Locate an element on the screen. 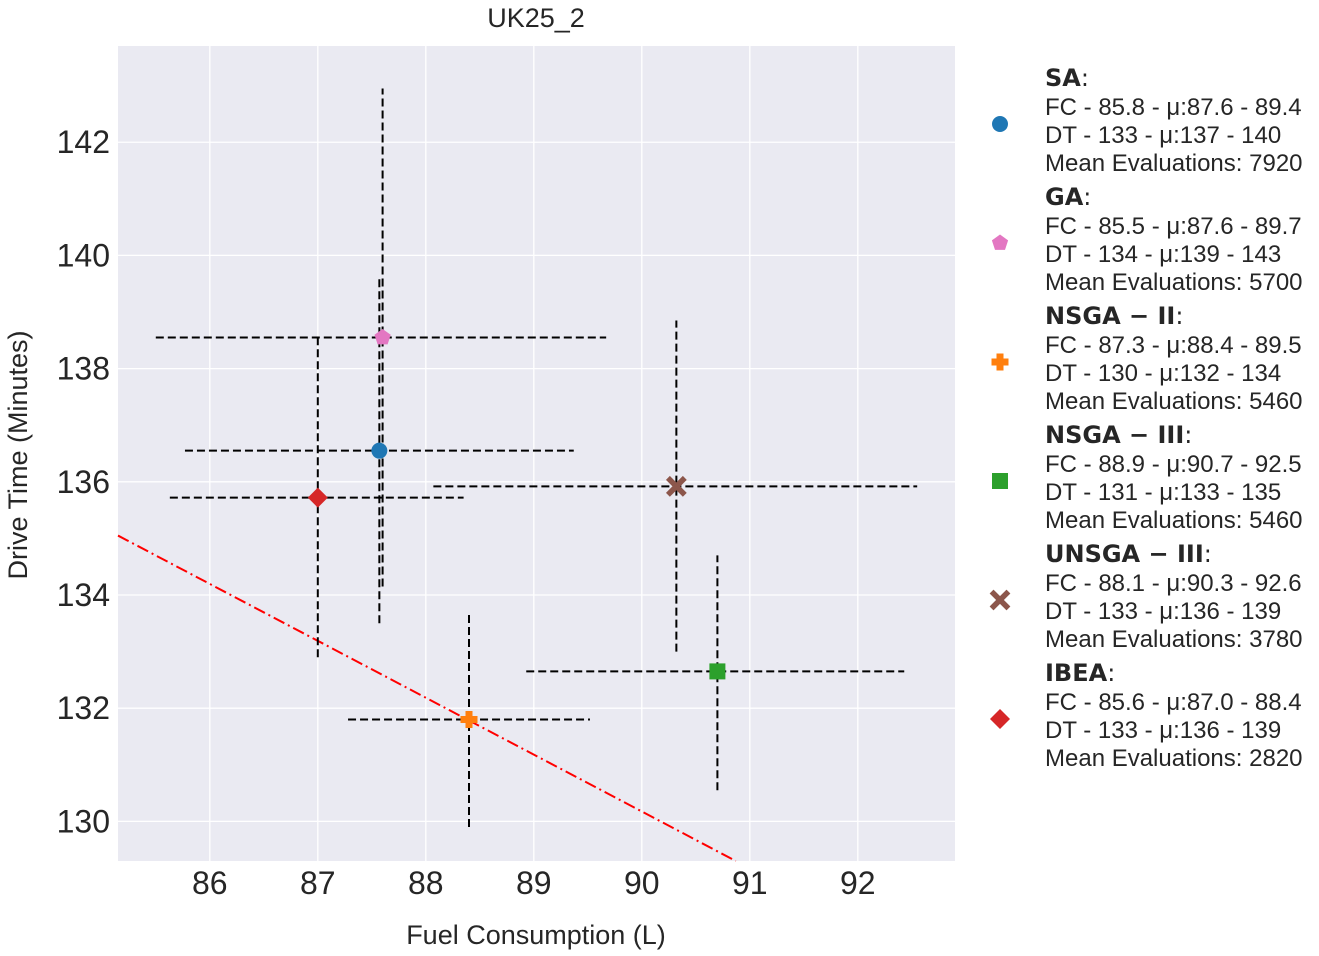  data-points is located at coordinates (516, 529).